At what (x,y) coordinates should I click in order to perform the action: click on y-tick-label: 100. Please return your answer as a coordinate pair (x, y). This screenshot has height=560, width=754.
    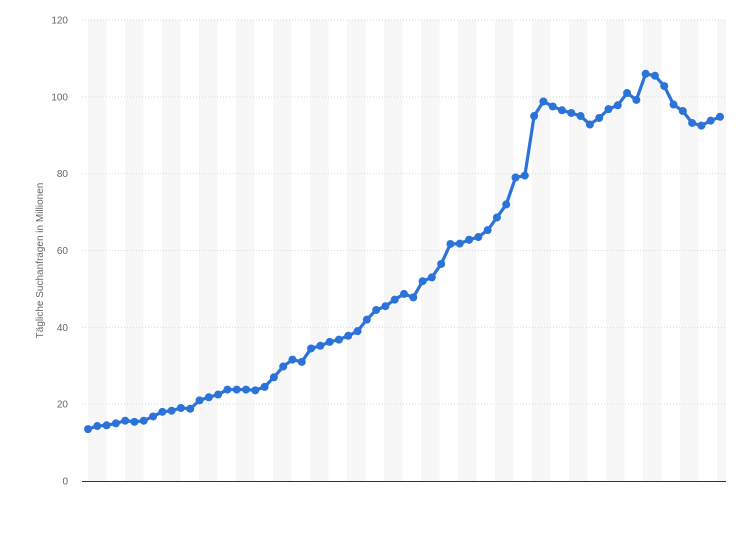
    Looking at the image, I should click on (59, 97).